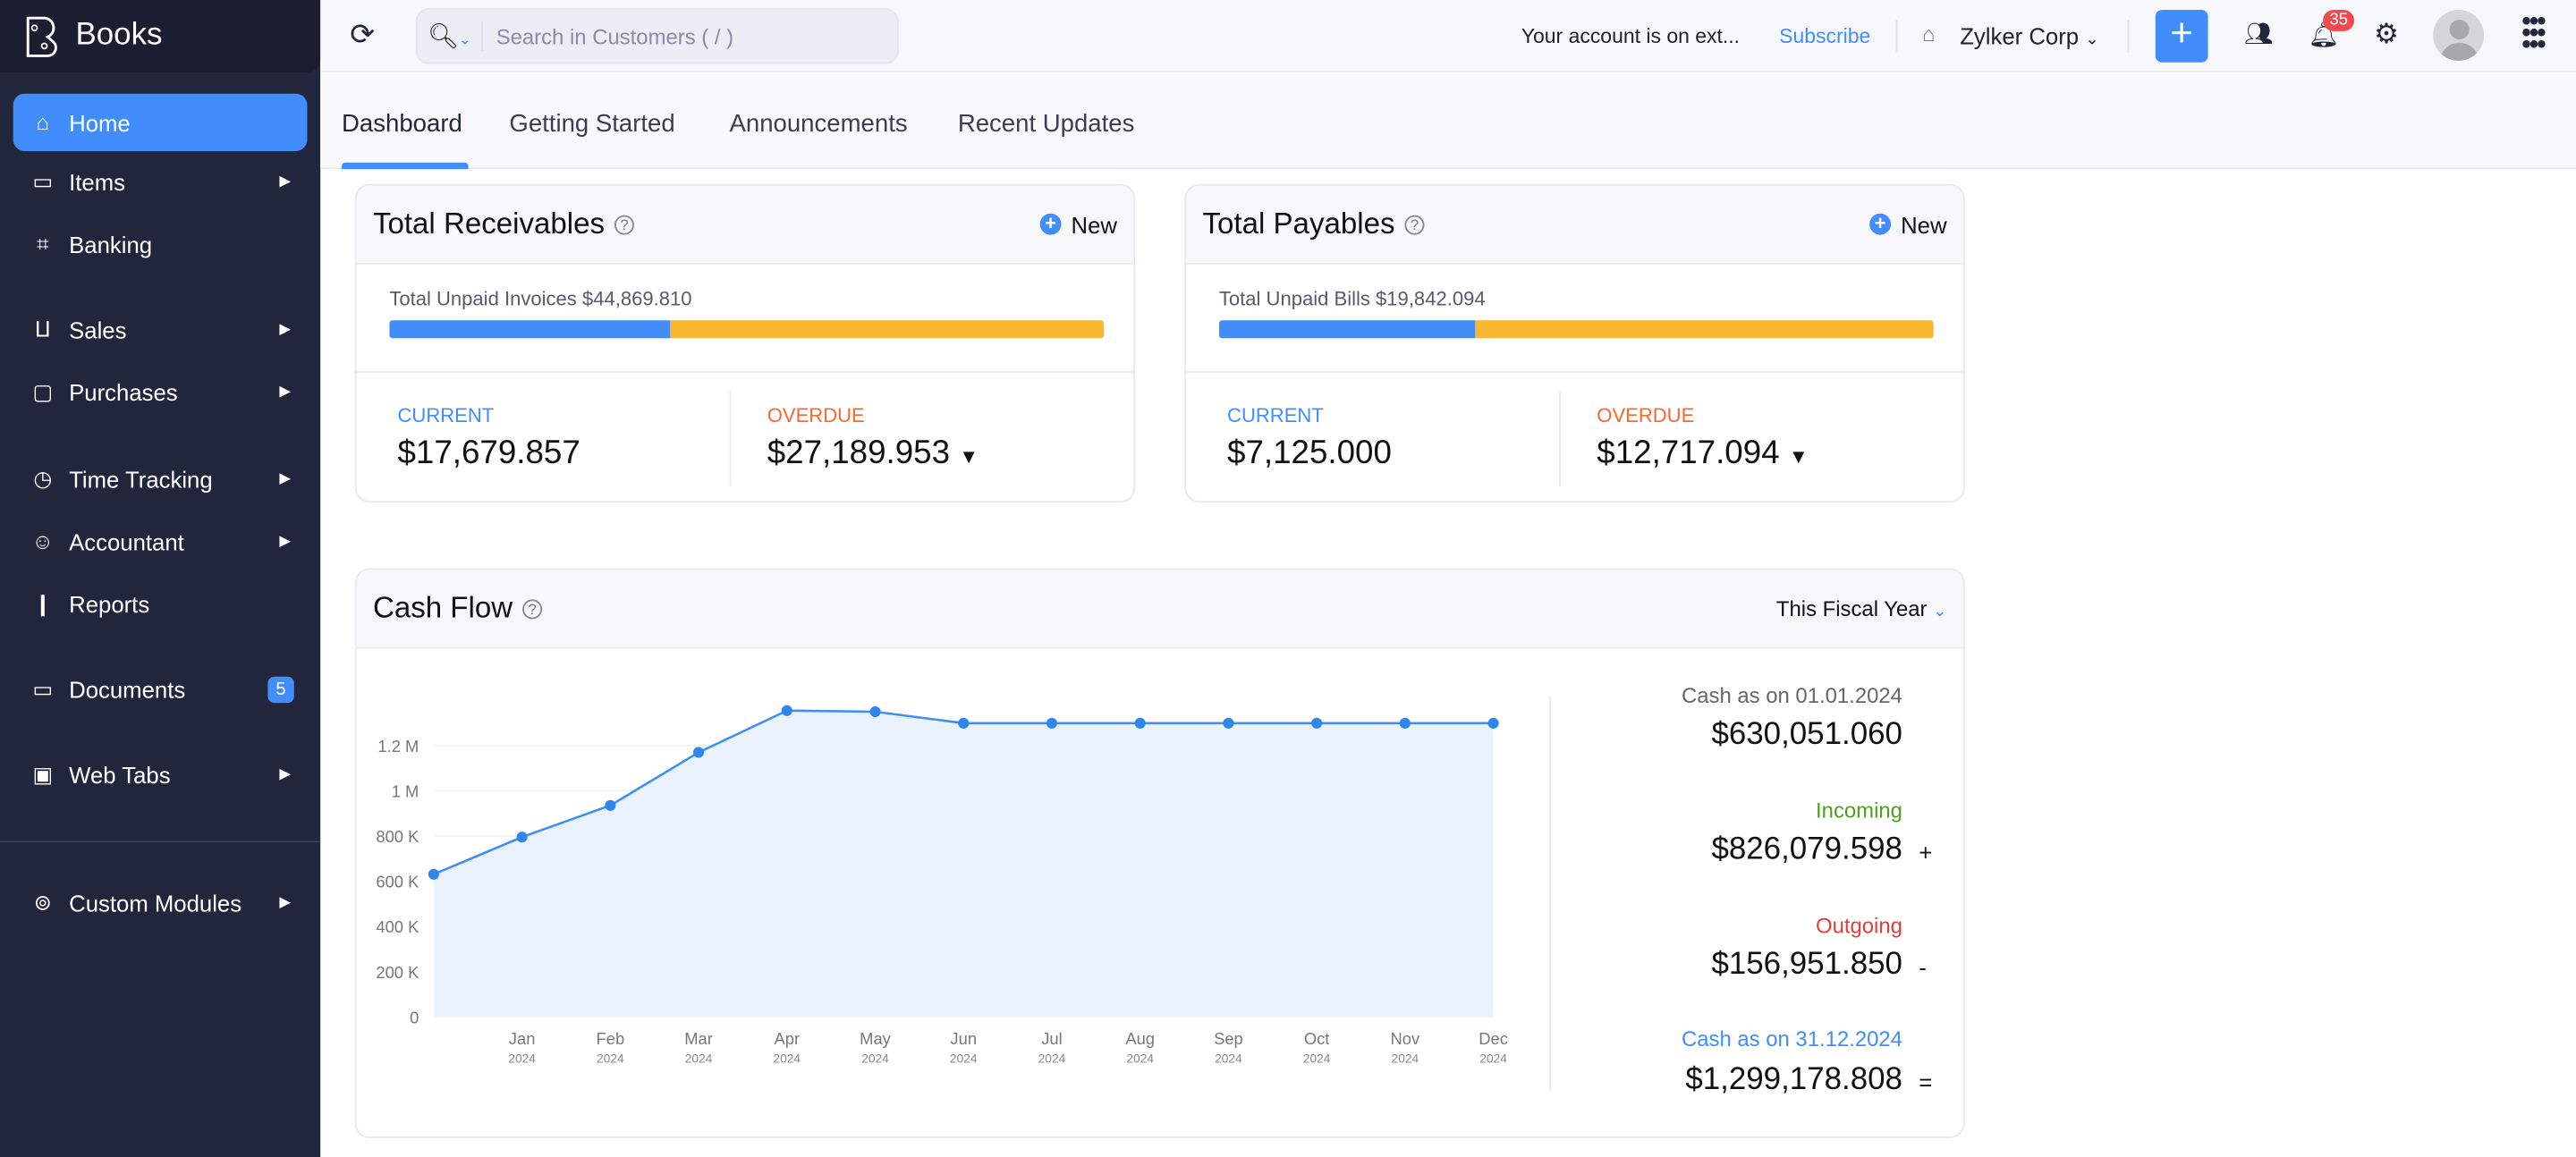 This screenshot has height=1157, width=2576. Describe the element at coordinates (2459, 35) in the screenshot. I see `avatar` at that location.